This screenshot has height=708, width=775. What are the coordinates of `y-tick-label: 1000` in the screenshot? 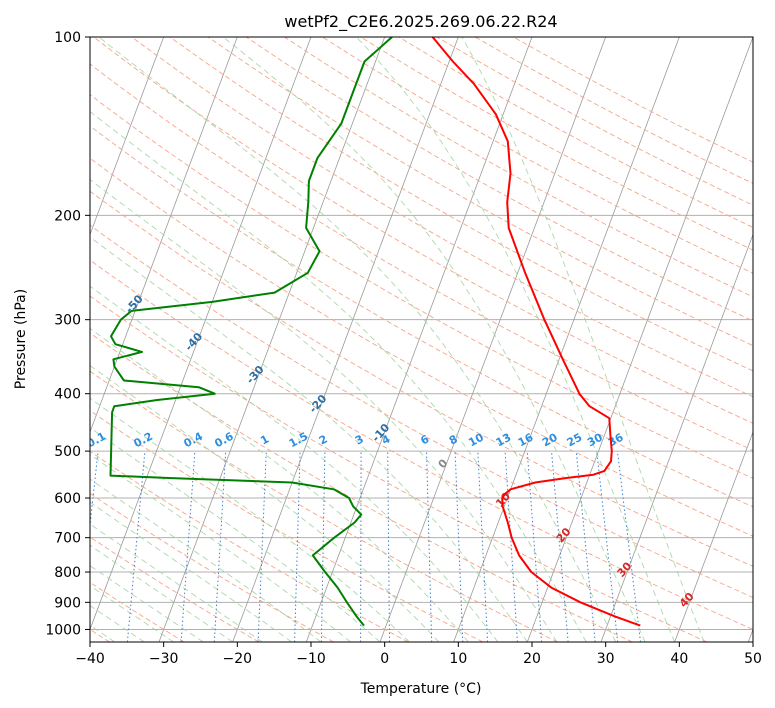 It's located at (63, 630).